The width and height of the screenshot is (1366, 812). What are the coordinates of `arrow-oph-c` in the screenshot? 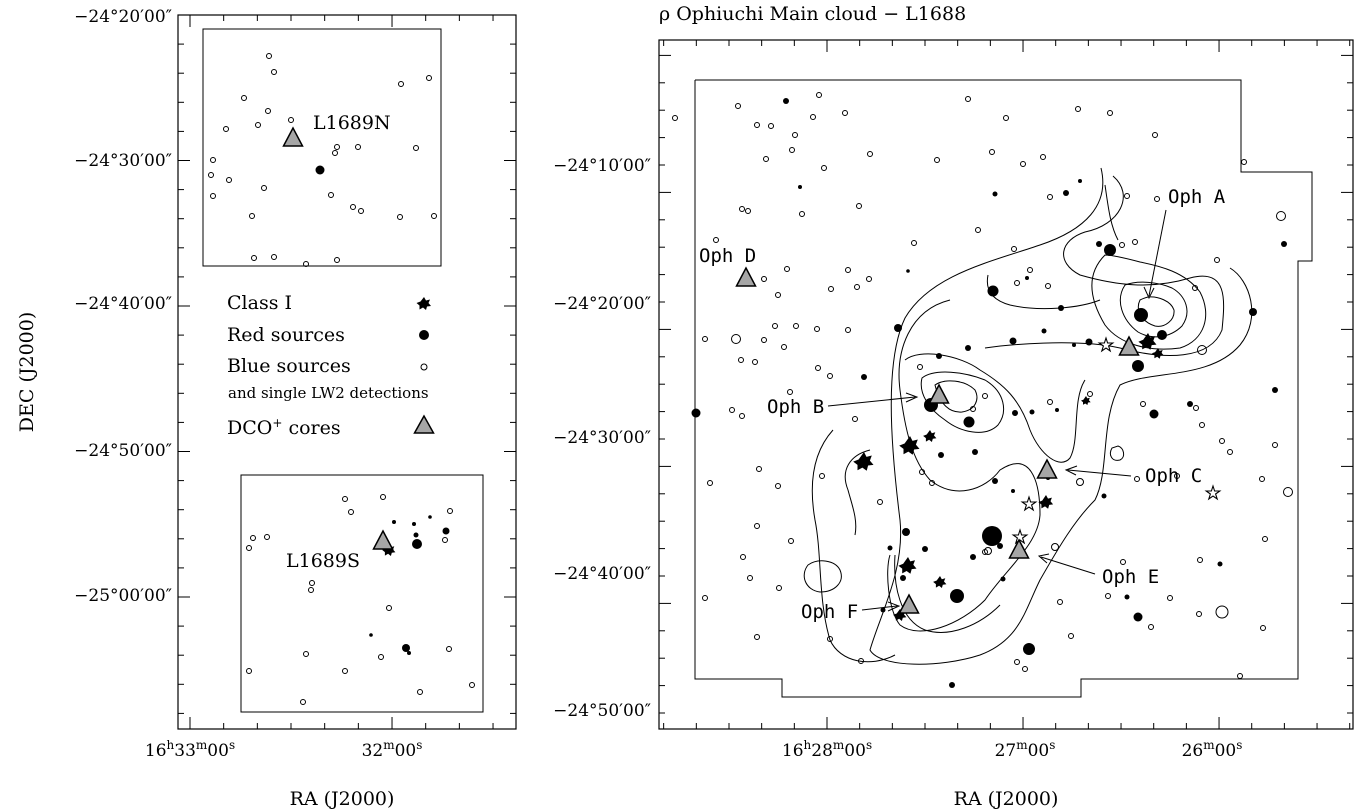 It's located at (1099, 473).